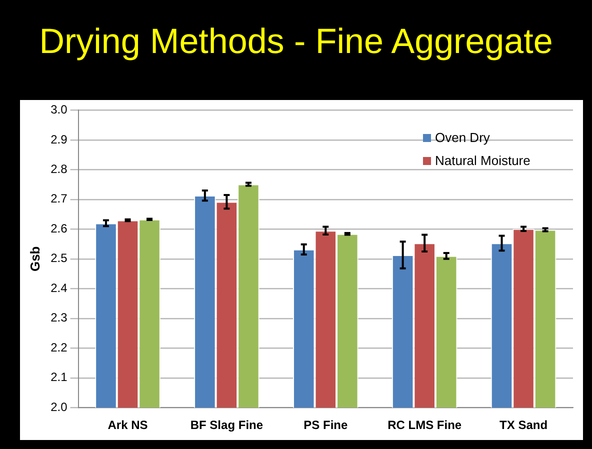 The height and width of the screenshot is (449, 592). What do you see at coordinates (59, 347) in the screenshot?
I see `y-tick-label: 2.2` at bounding box center [59, 347].